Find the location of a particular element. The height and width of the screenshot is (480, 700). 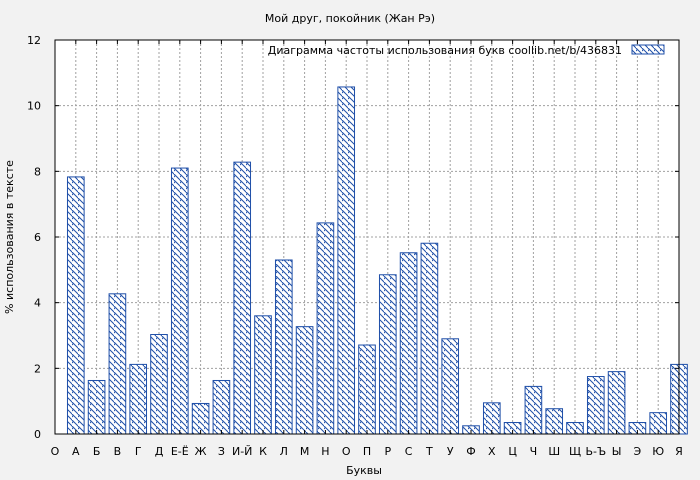

x-tick-label: А is located at coordinates (76, 451).